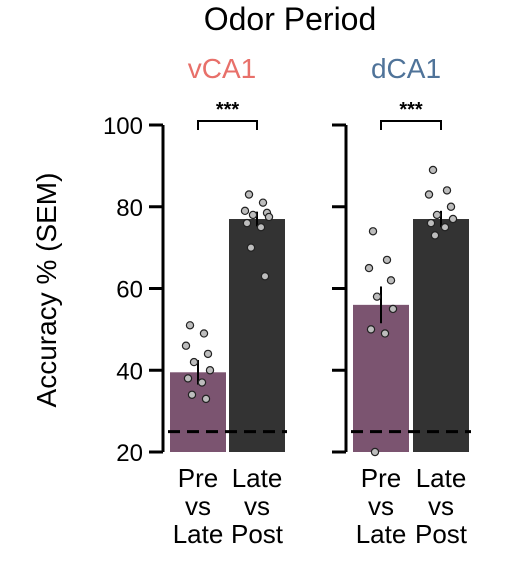 This screenshot has width=516, height=576. What do you see at coordinates (290, 19) in the screenshot?
I see `chart-title: Odor Period` at bounding box center [290, 19].